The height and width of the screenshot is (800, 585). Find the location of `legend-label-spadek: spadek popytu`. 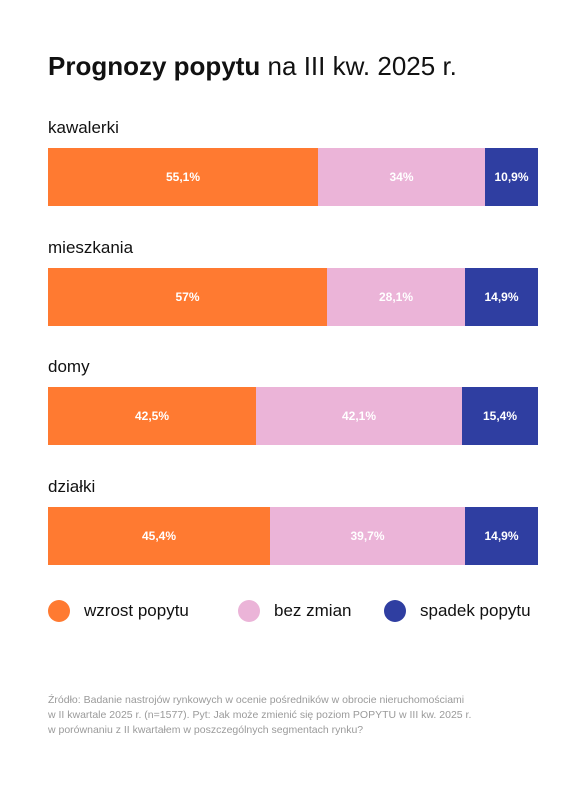

legend-label-spadek: spadek popytu is located at coordinates (475, 610).